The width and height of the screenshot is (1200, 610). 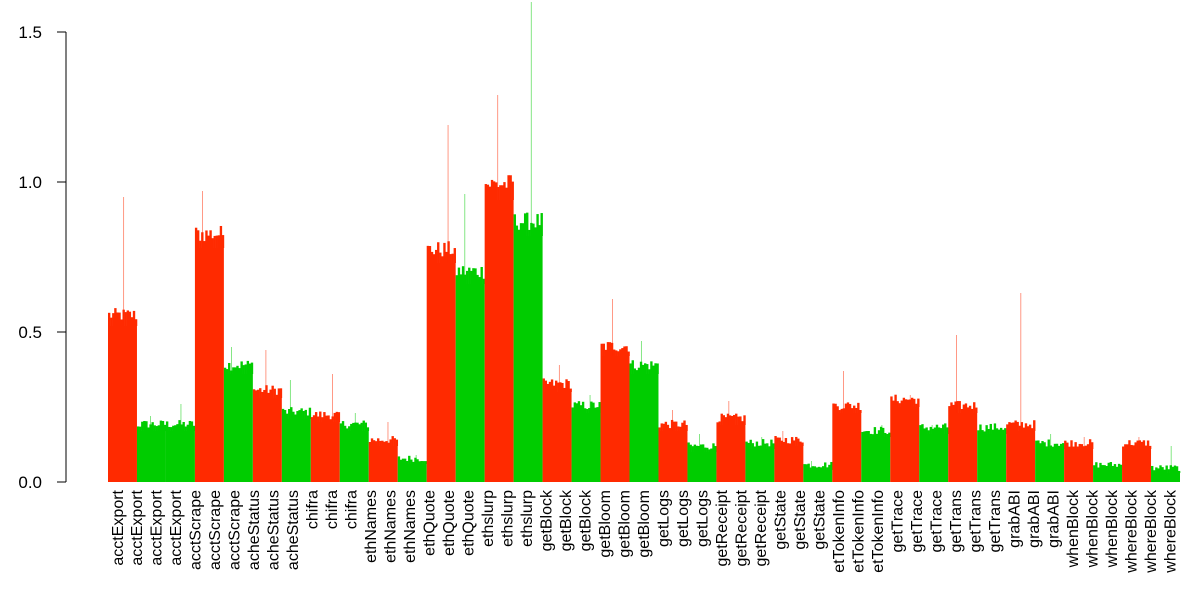 I want to click on x-category-label: ethslurp, so click(x=488, y=518).